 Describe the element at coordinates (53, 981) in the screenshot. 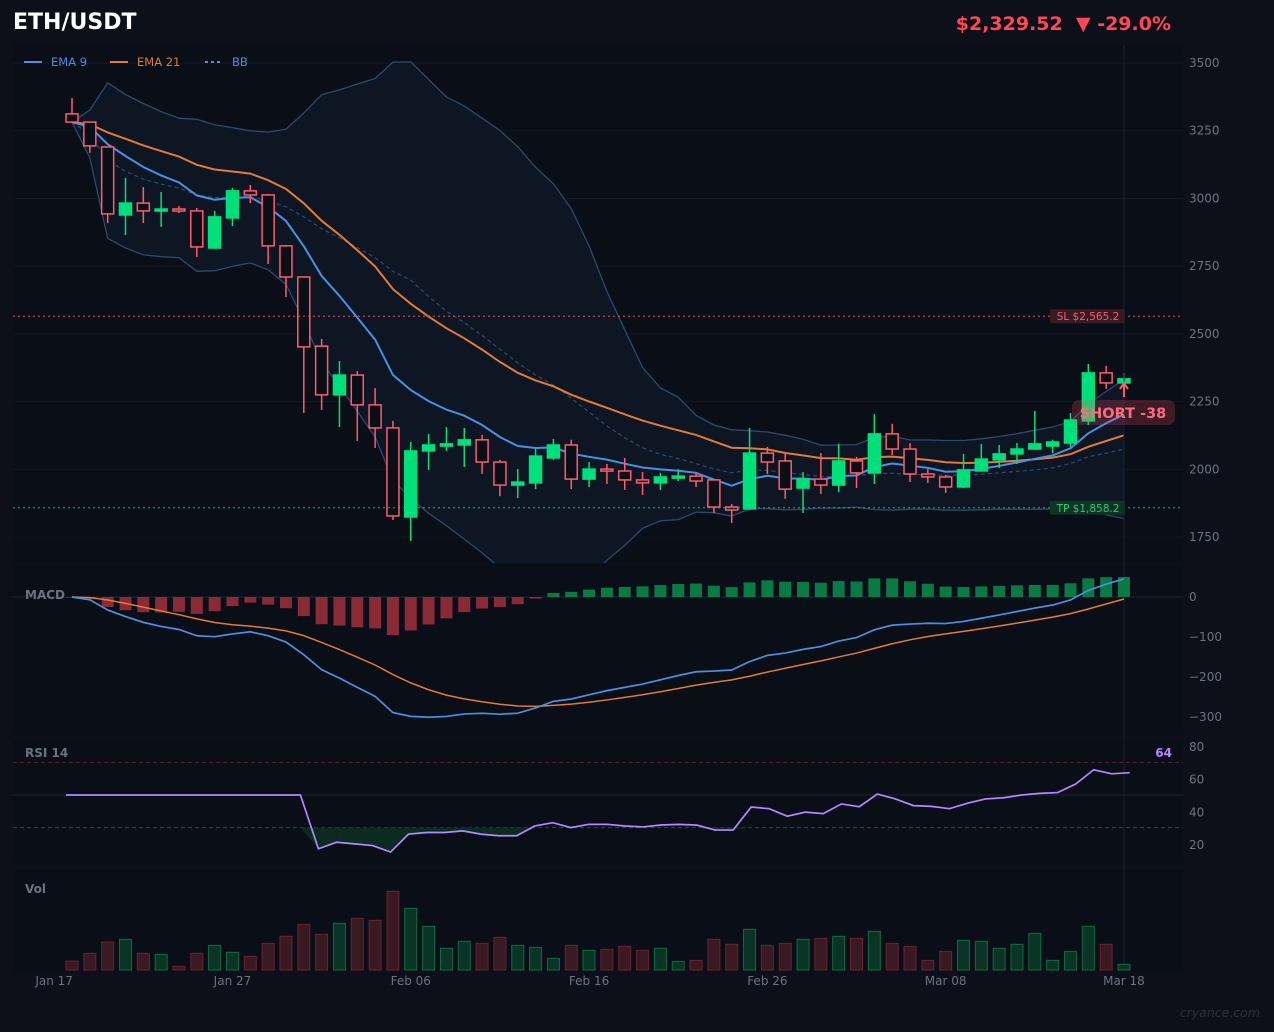

I see `date-tick-label: Jan 17` at that location.